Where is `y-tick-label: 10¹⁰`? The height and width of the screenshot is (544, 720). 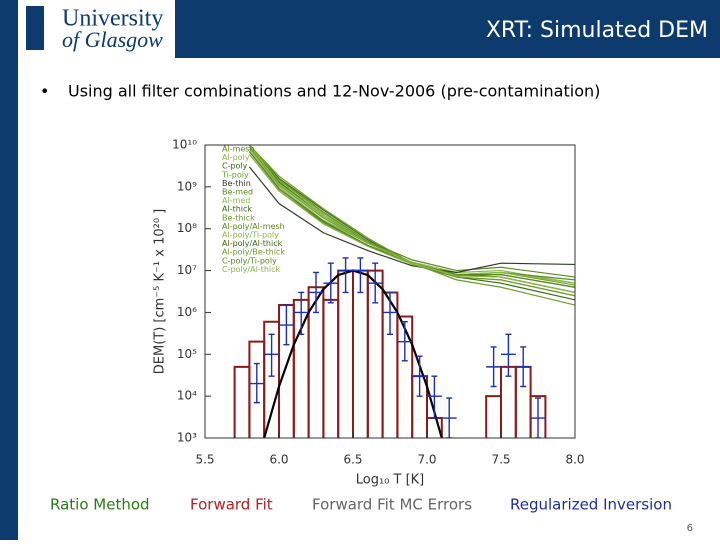
y-tick-label: 10¹⁰ is located at coordinates (184, 145).